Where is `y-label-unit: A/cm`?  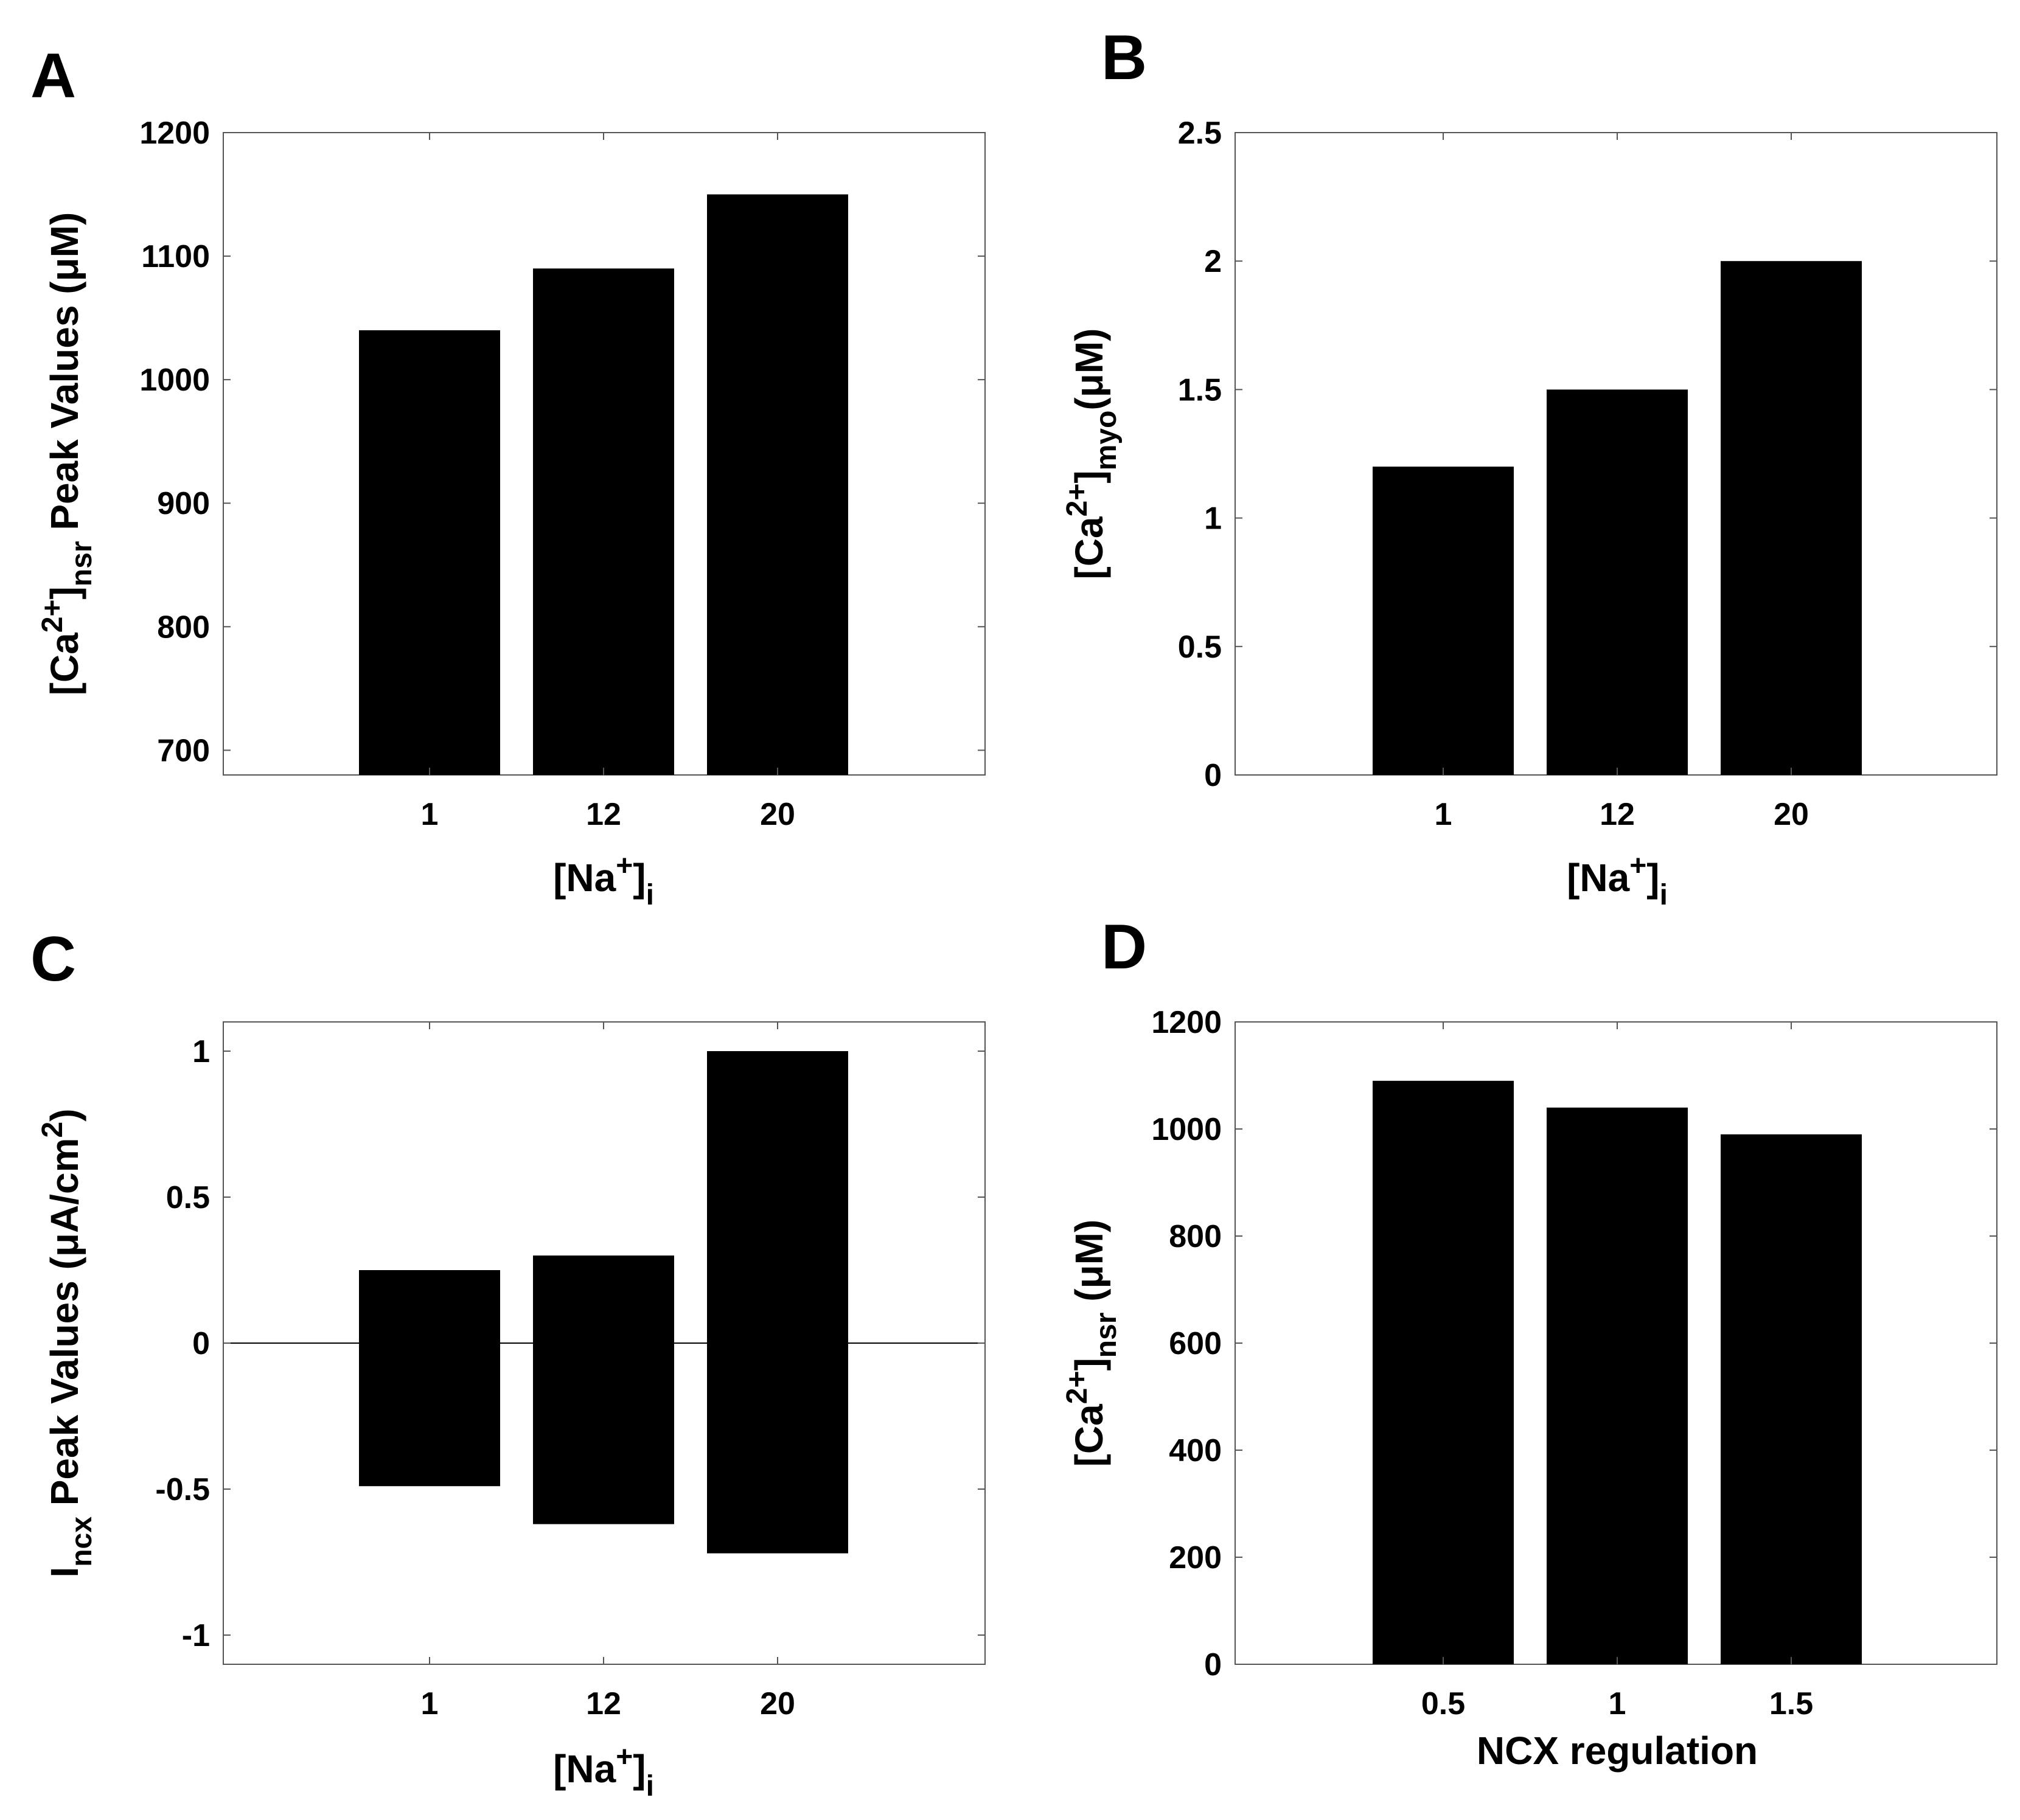
y-label-unit: A/cm is located at coordinates (64, 1185).